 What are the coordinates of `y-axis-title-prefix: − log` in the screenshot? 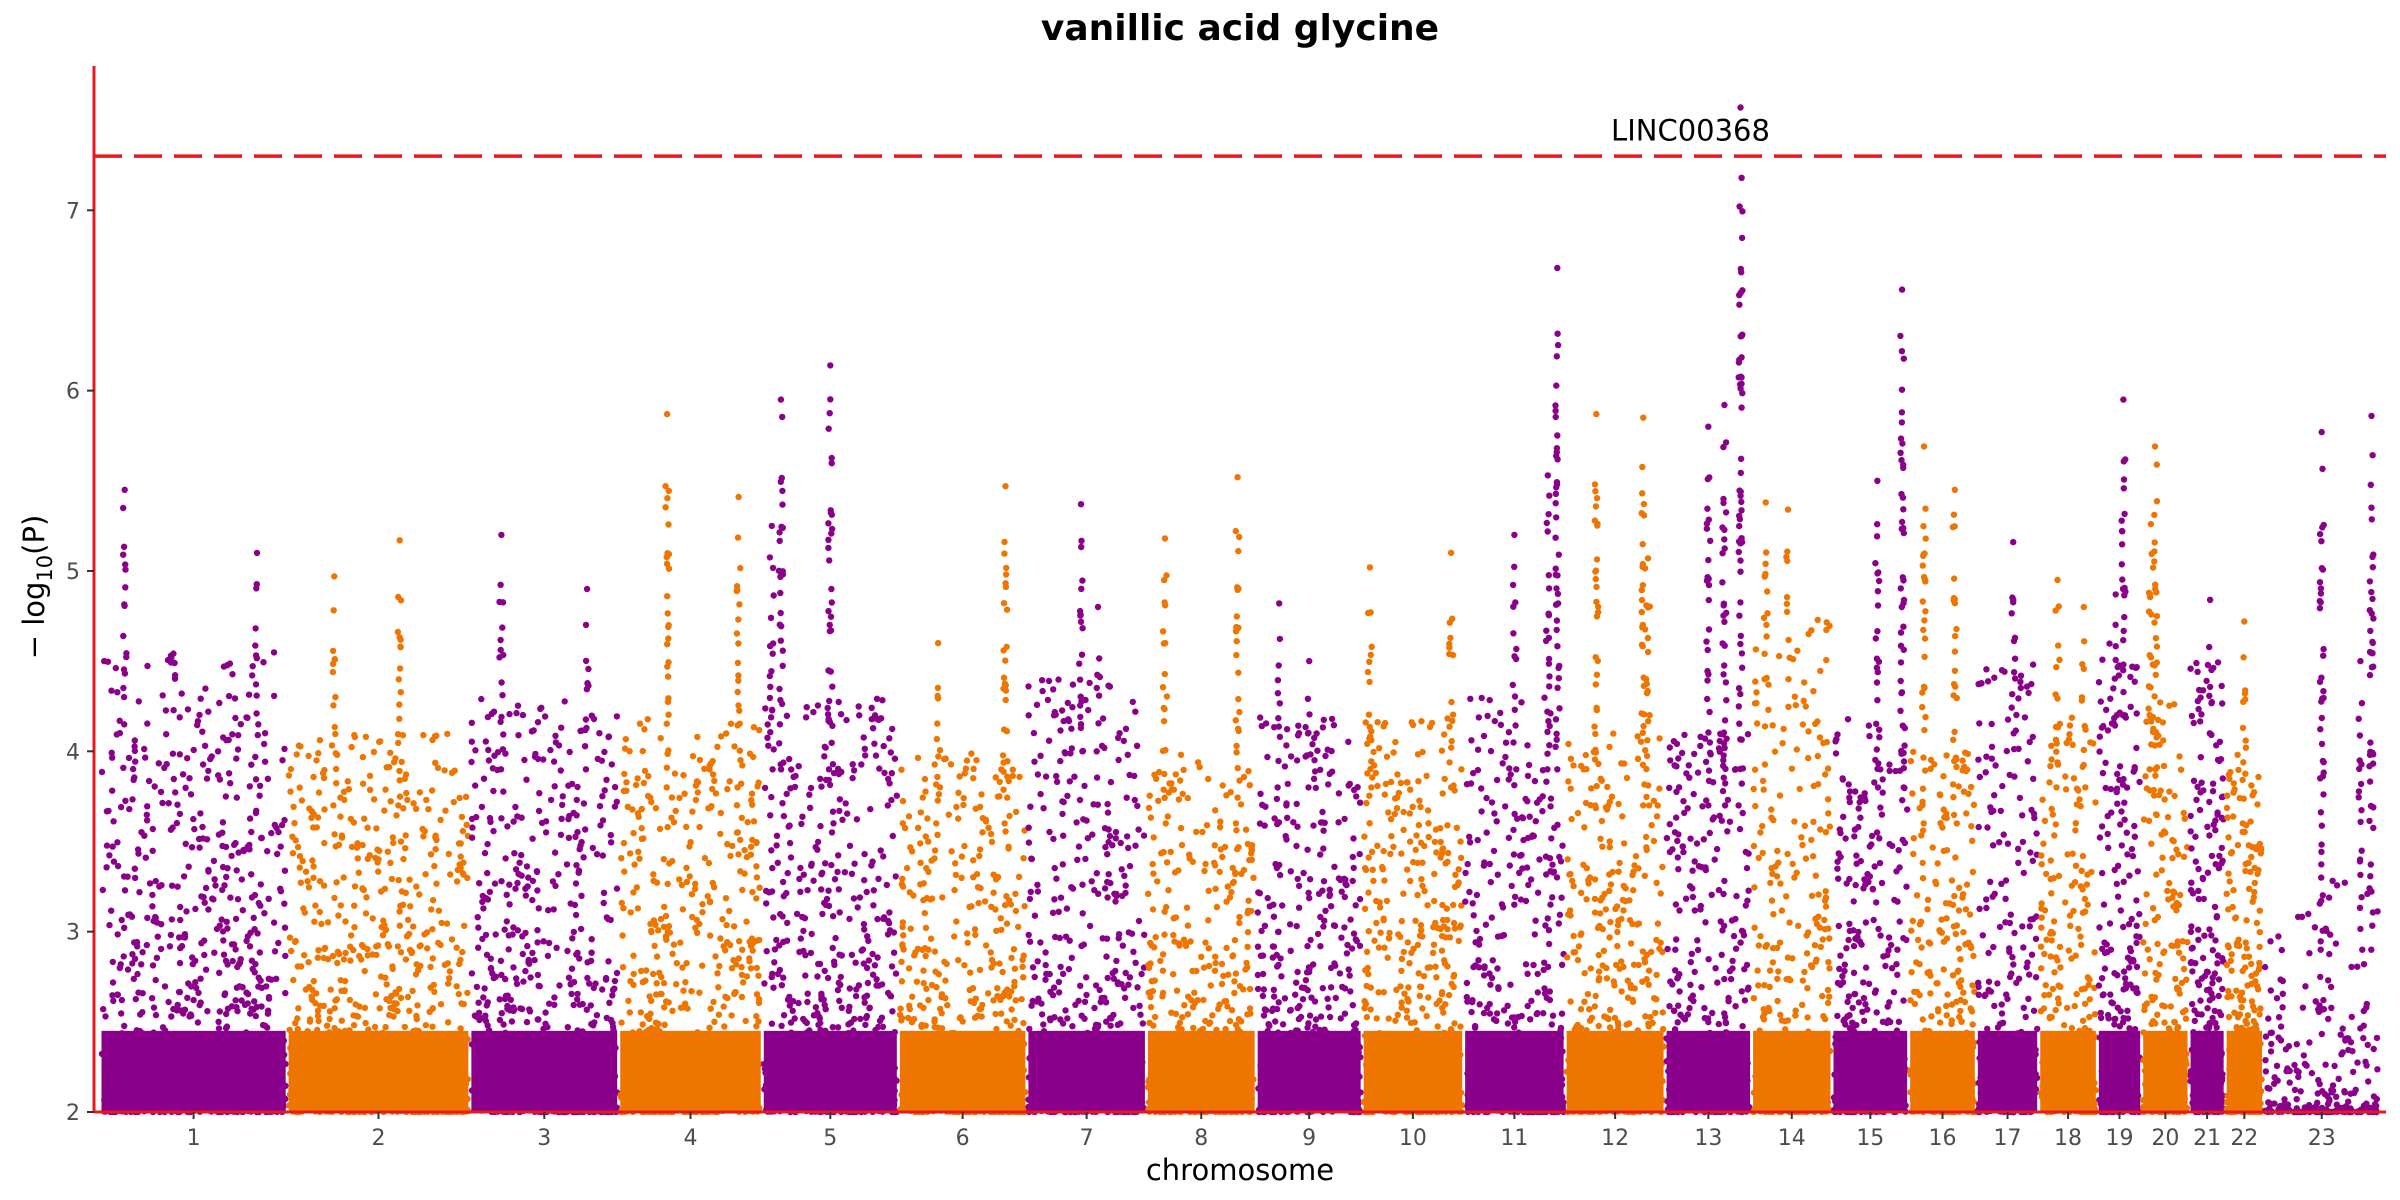 It's located at (34, 621).